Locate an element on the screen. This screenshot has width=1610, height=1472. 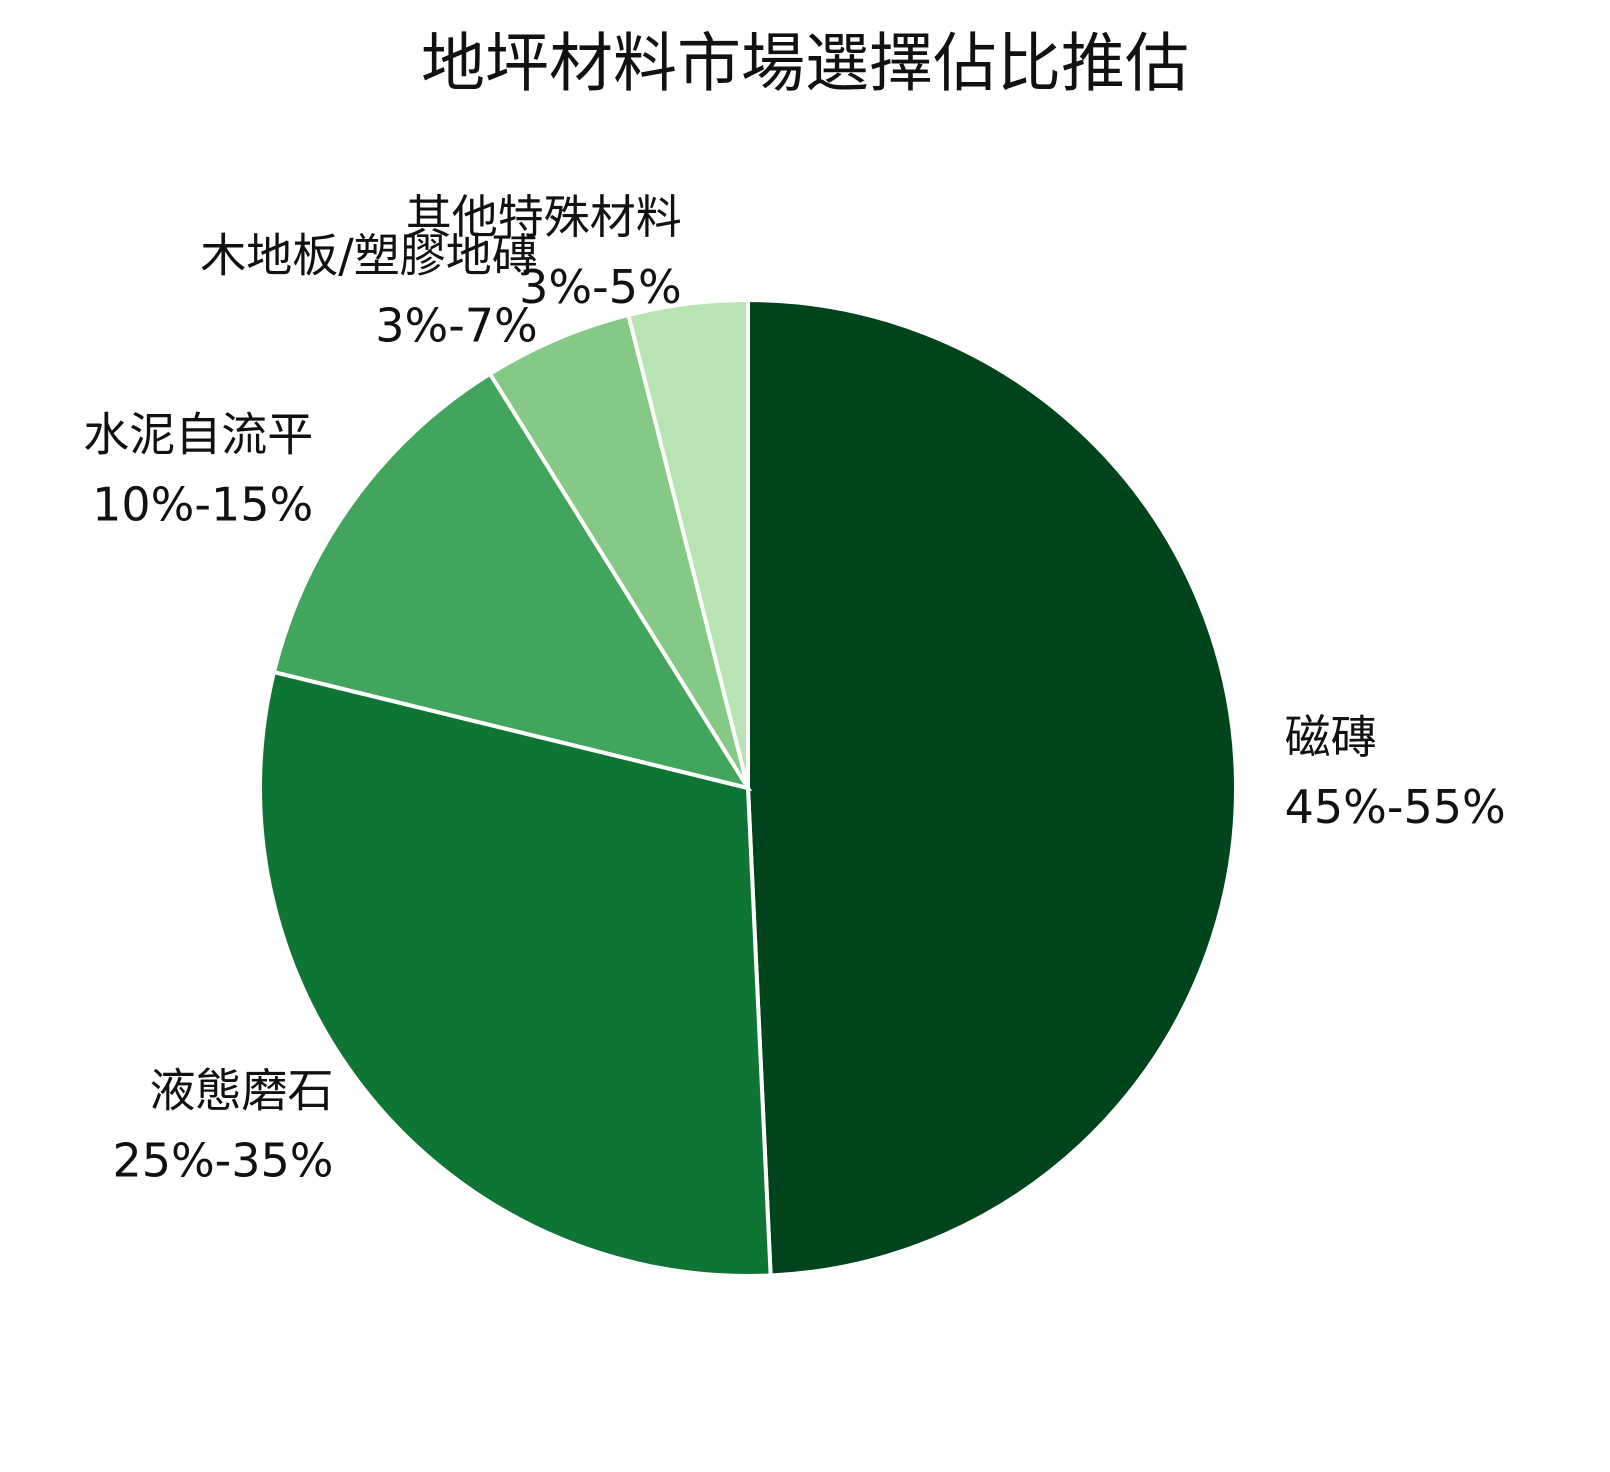
slice-label: 水泥自流平 is located at coordinates (198, 435).